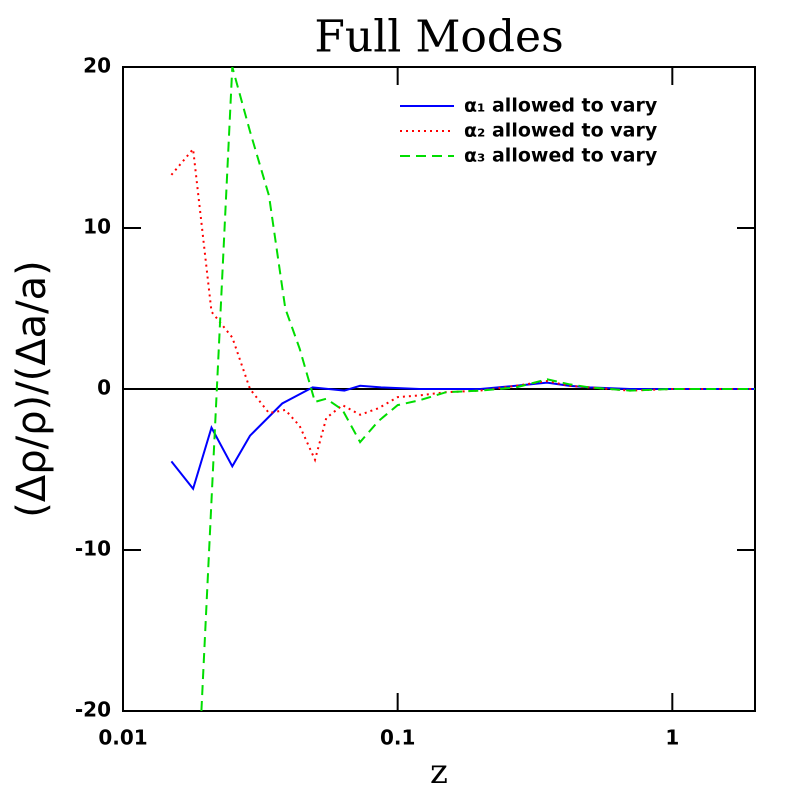  What do you see at coordinates (561, 106) in the screenshot?
I see `legend-label: α₁ allowed to vary` at bounding box center [561, 106].